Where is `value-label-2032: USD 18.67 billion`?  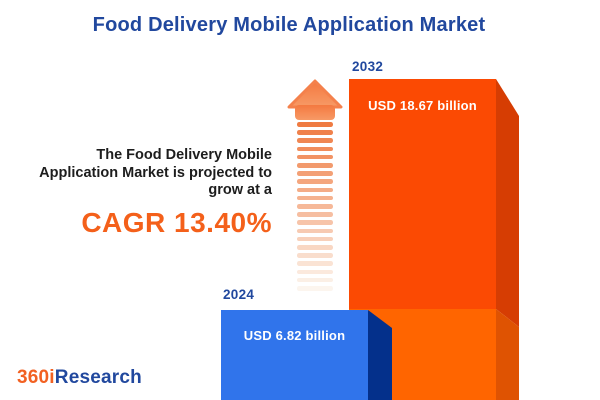
value-label-2032: USD 18.67 billion is located at coordinates (422, 105).